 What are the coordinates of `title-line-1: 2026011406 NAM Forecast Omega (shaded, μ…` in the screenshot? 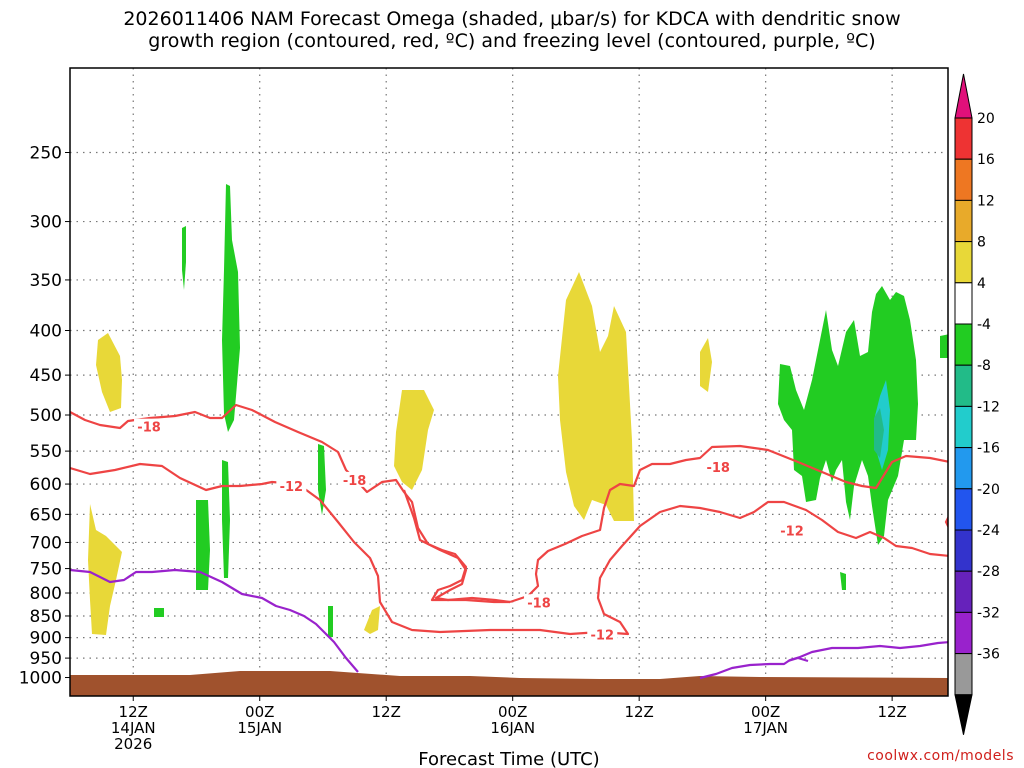 It's located at (512, 19).